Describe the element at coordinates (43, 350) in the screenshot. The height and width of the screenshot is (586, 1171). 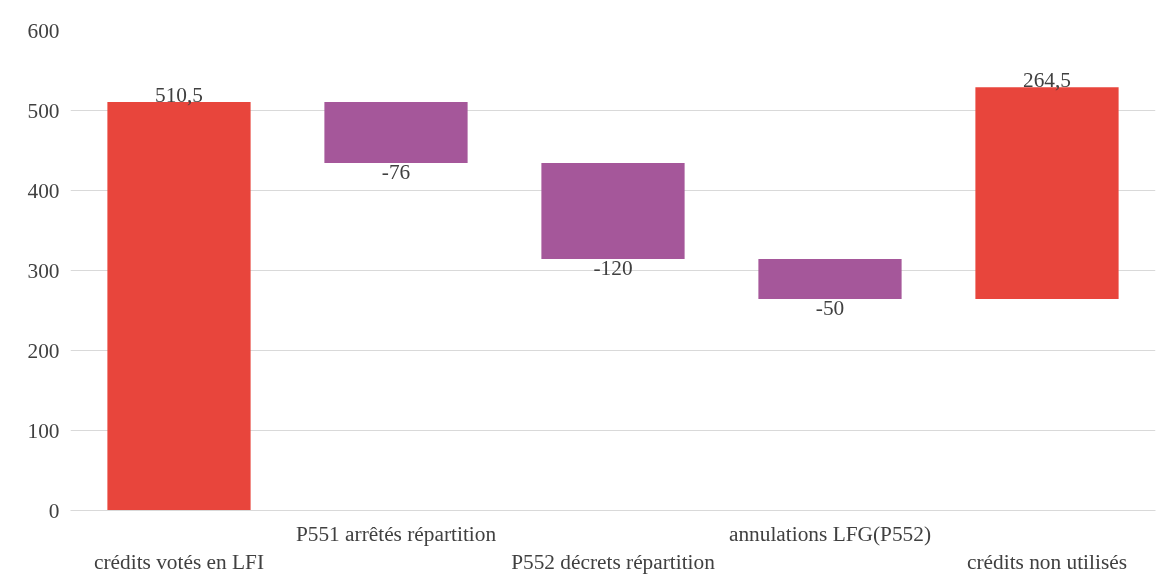
I see `y-tick-label: 200` at that location.